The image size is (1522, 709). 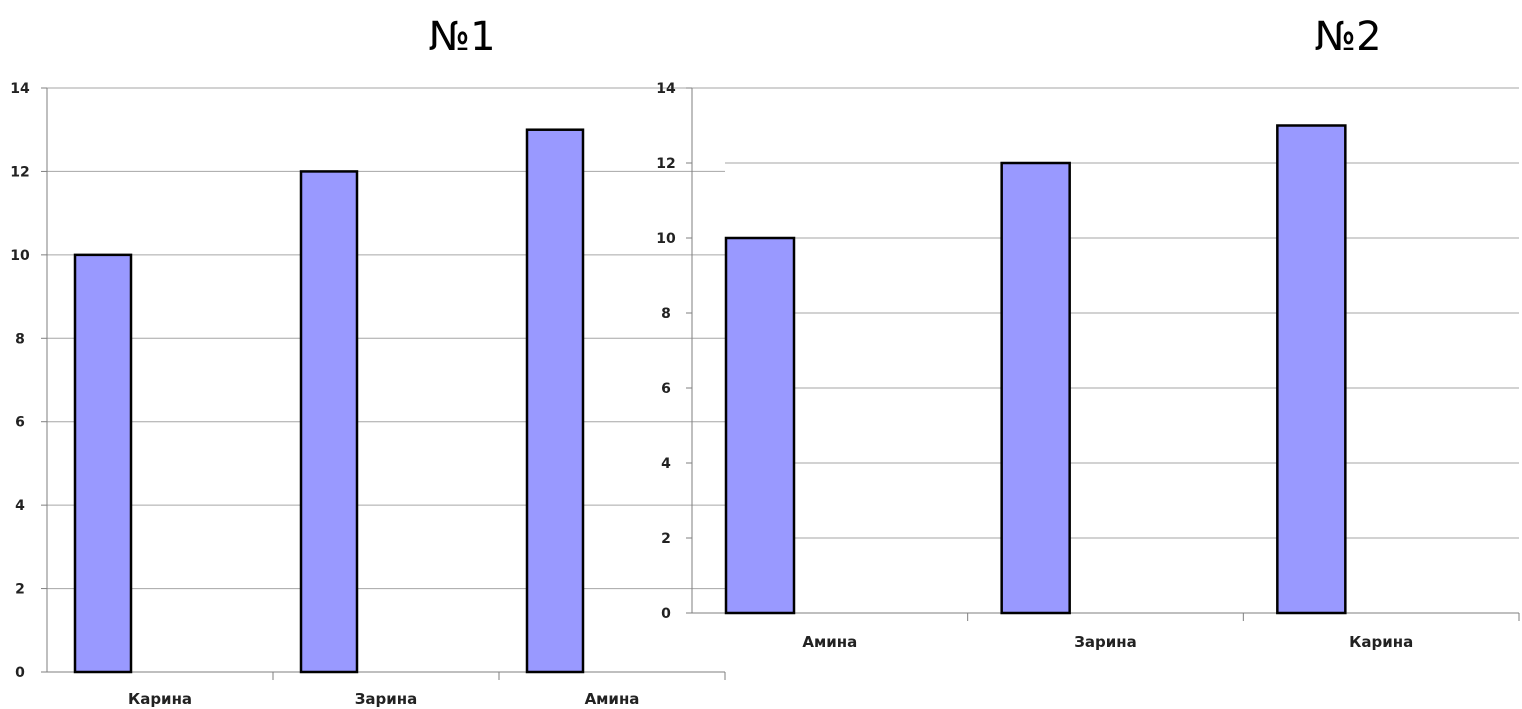 What do you see at coordinates (20, 423) in the screenshot?
I see `chart-1-y-tick-label-3: 6` at bounding box center [20, 423].